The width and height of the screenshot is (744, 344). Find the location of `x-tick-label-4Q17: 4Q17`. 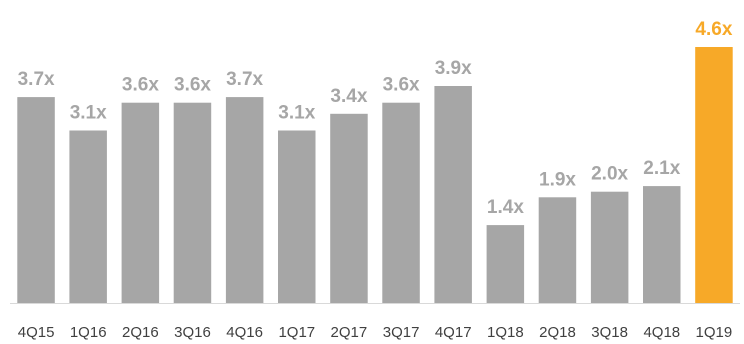

x-tick-label-4Q17: 4Q17 is located at coordinates (453, 332).